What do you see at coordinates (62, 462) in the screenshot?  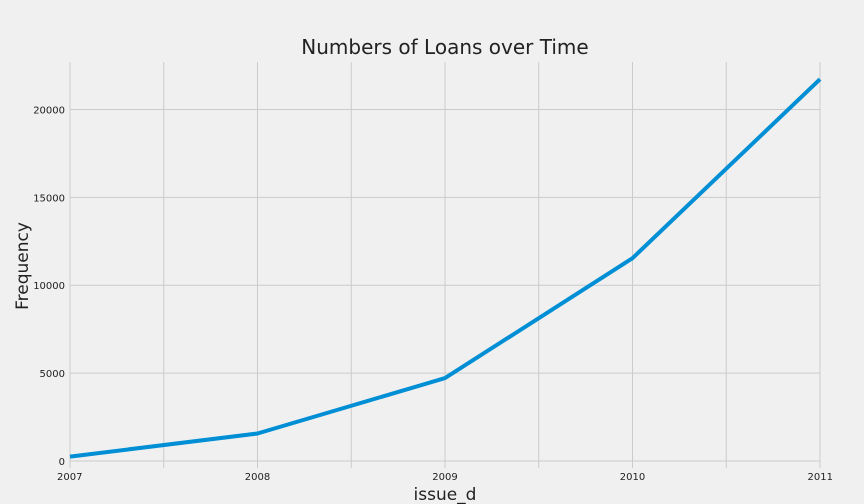 I see `y-tick-label: 0` at bounding box center [62, 462].